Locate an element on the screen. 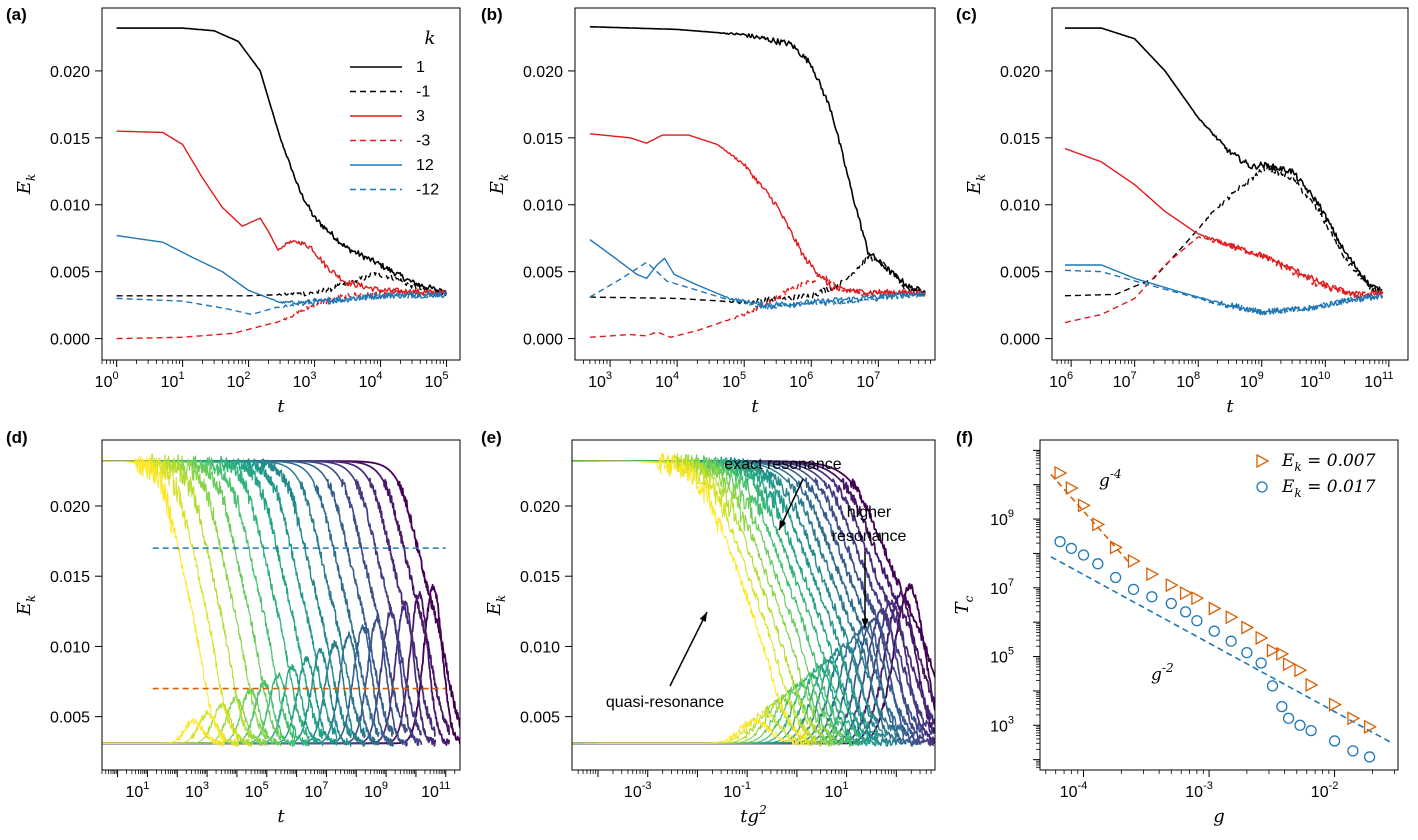 This screenshot has height=840, width=1418. annotation-resonance: resonance is located at coordinates (869, 536).